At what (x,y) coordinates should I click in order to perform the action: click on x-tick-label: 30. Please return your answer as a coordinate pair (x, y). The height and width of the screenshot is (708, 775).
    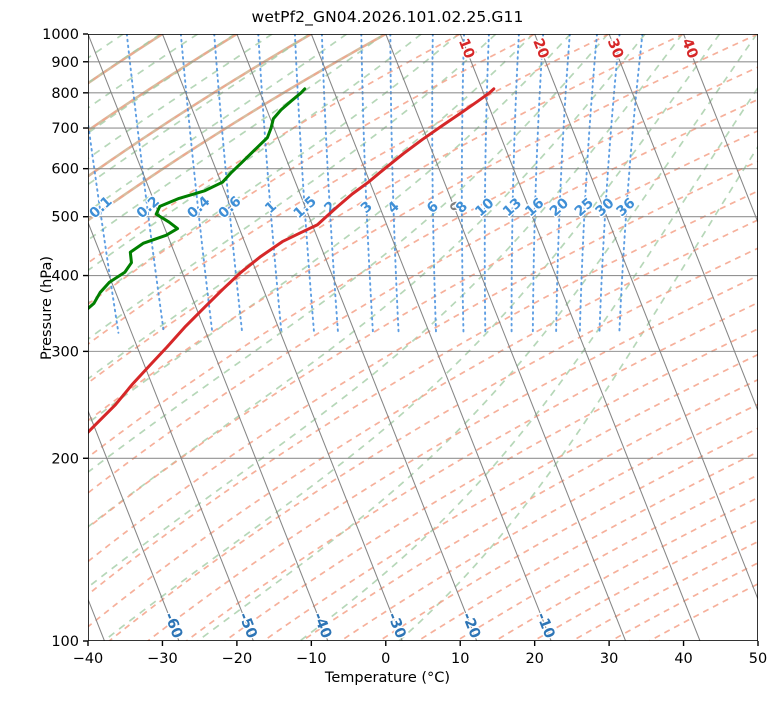
    Looking at the image, I should click on (609, 659).